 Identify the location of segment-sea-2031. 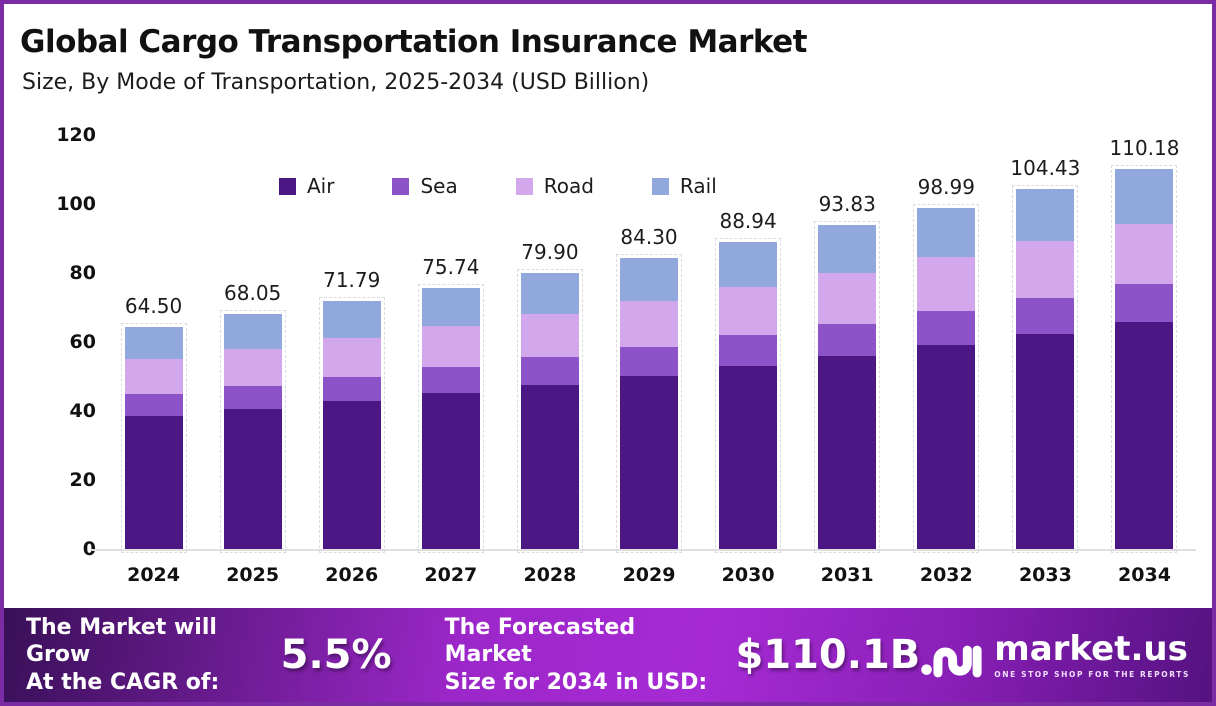
(847, 340).